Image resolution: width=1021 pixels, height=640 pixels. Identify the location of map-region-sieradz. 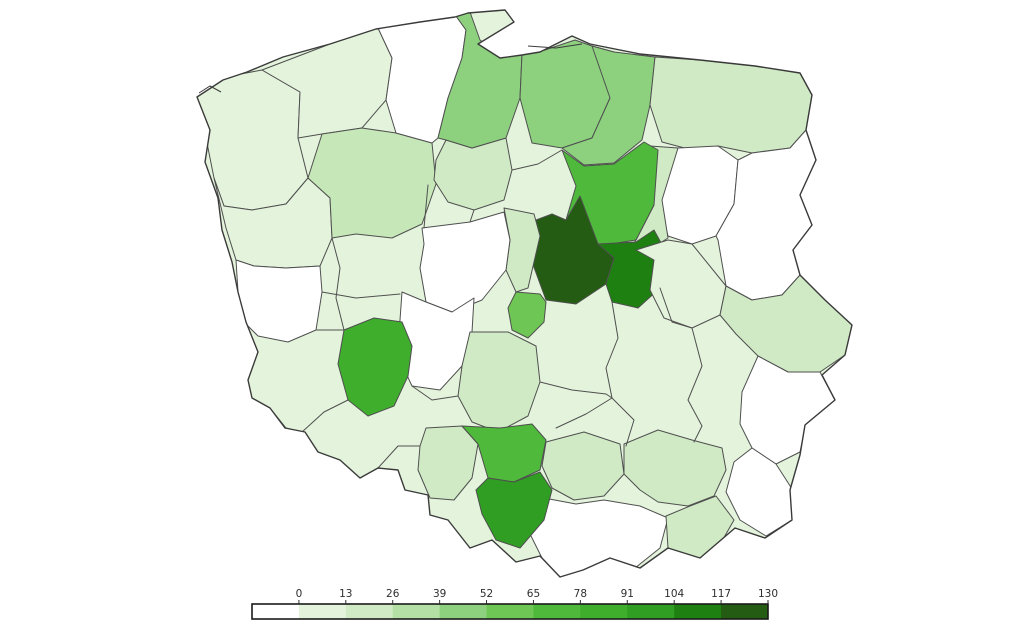
(499, 382).